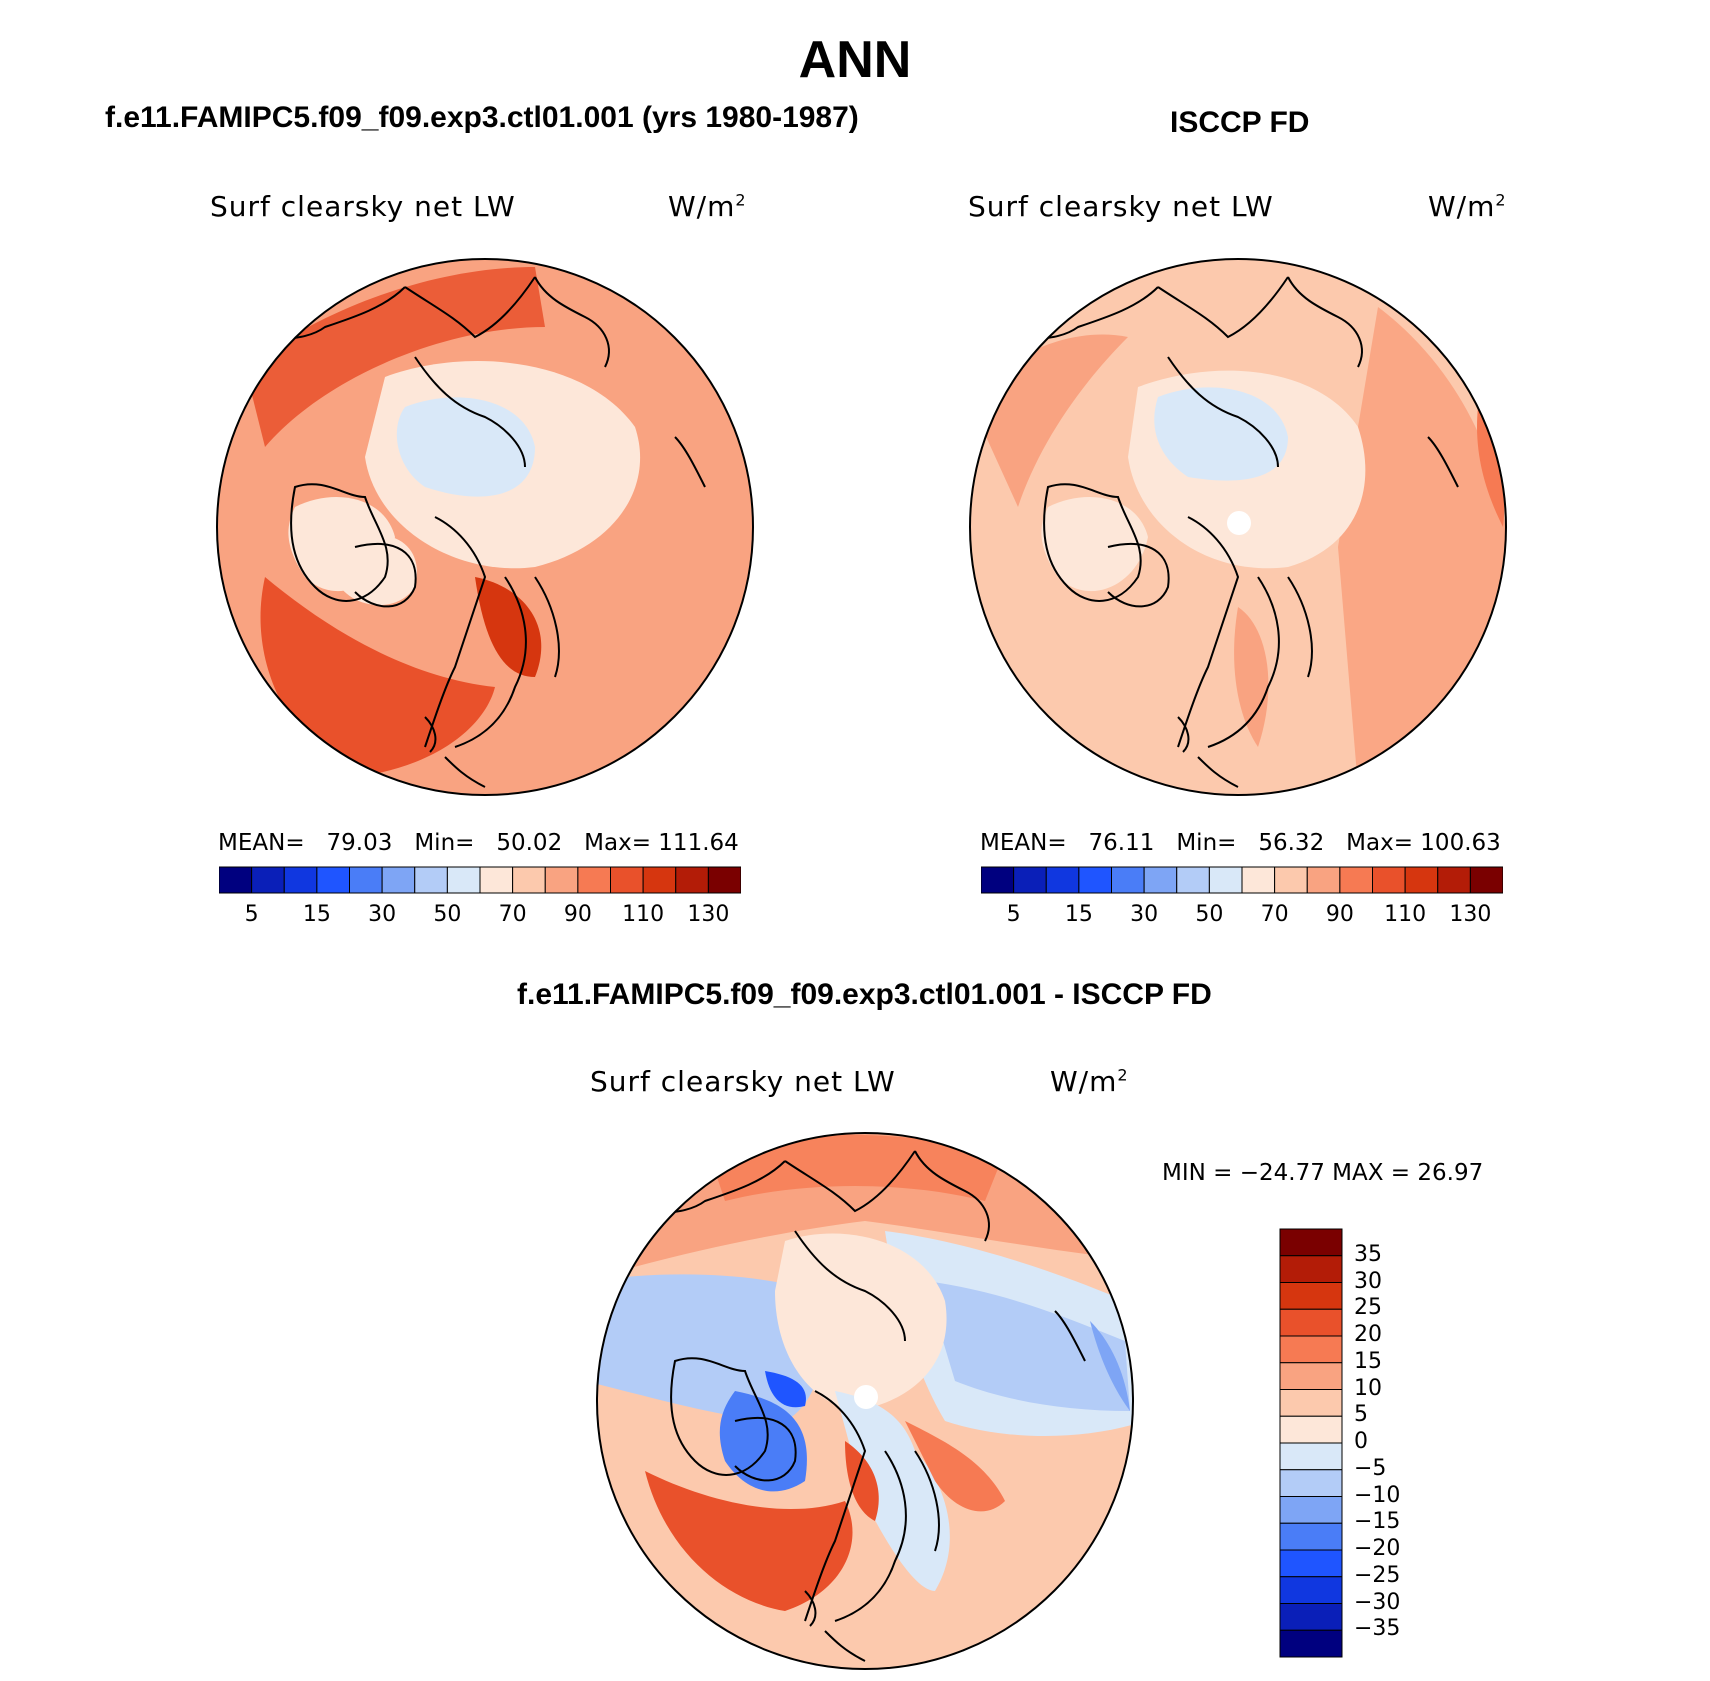  What do you see at coordinates (865, 1401) in the screenshot?
I see `diff-polar-map` at bounding box center [865, 1401].